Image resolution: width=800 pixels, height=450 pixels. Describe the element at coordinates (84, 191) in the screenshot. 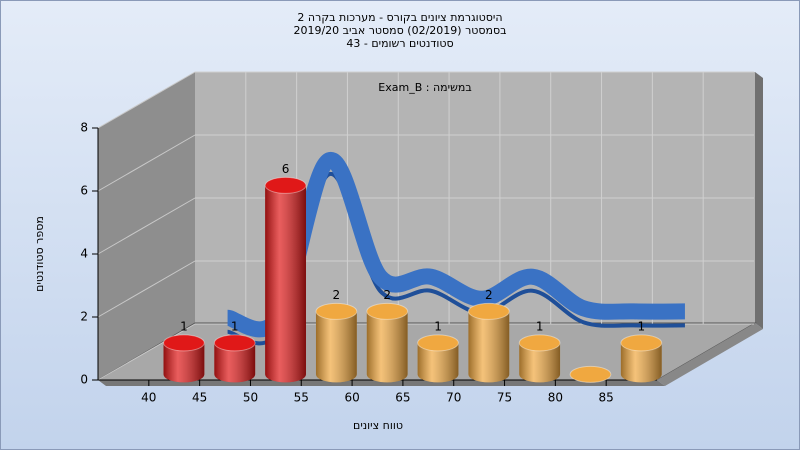

I see `y-tick-label: 6` at that location.